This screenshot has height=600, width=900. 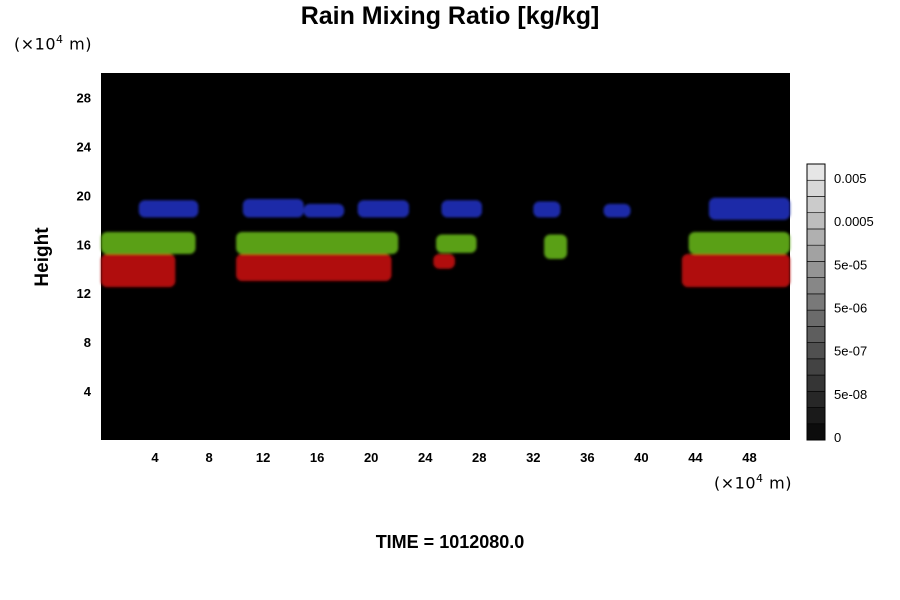 What do you see at coordinates (53, 43) in the screenshot?
I see `y-axis-unit: (×104 m)` at bounding box center [53, 43].